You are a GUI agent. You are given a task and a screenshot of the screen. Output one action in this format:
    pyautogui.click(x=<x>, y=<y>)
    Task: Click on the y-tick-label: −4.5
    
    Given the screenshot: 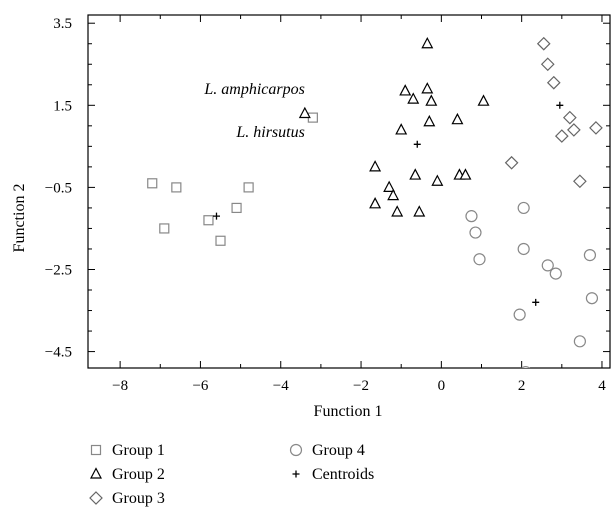 What is the action you would take?
    pyautogui.click(x=58, y=353)
    